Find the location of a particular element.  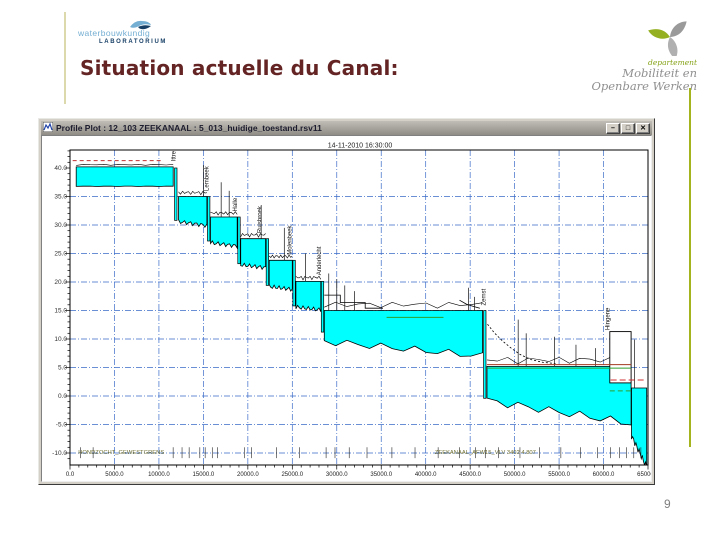

maximize-button: □ is located at coordinates (628, 128).